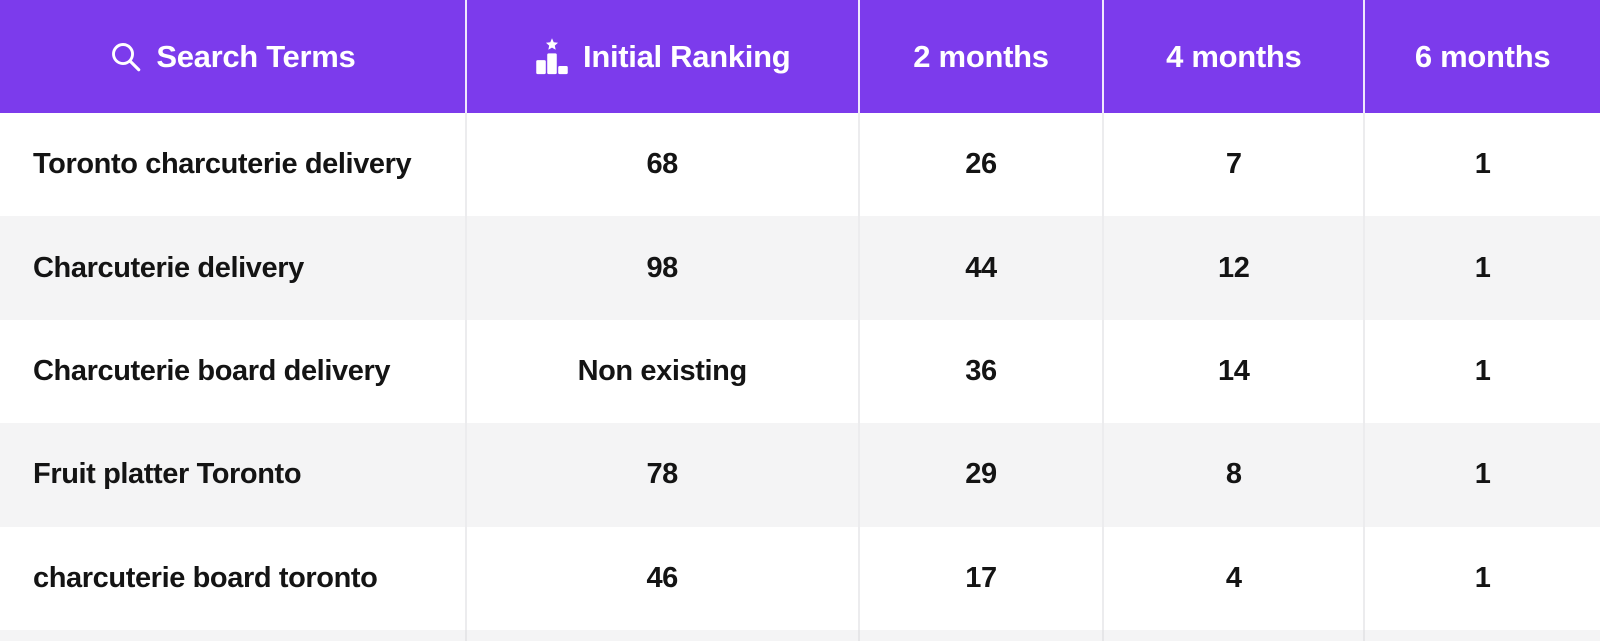  What do you see at coordinates (1232, 475) in the screenshot?
I see `4-months-cell: 8` at bounding box center [1232, 475].